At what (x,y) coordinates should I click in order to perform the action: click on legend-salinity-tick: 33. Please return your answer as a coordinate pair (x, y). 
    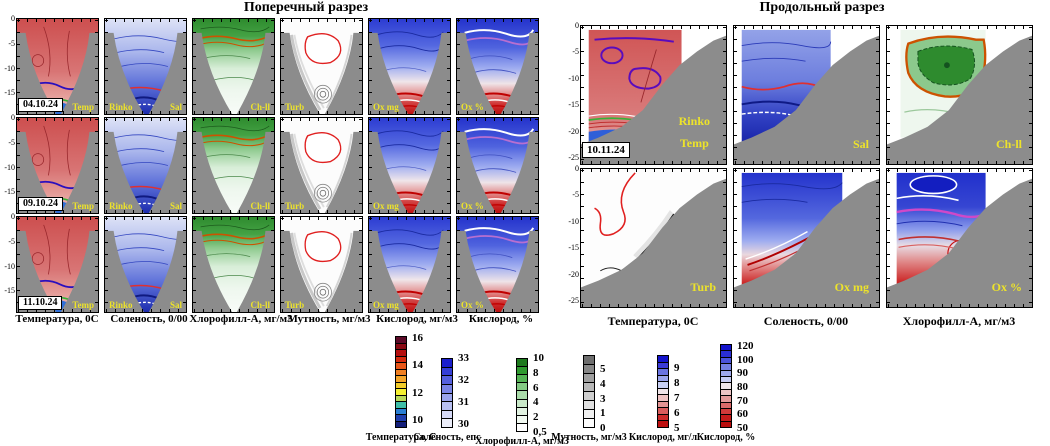
    Looking at the image, I should click on (463, 358).